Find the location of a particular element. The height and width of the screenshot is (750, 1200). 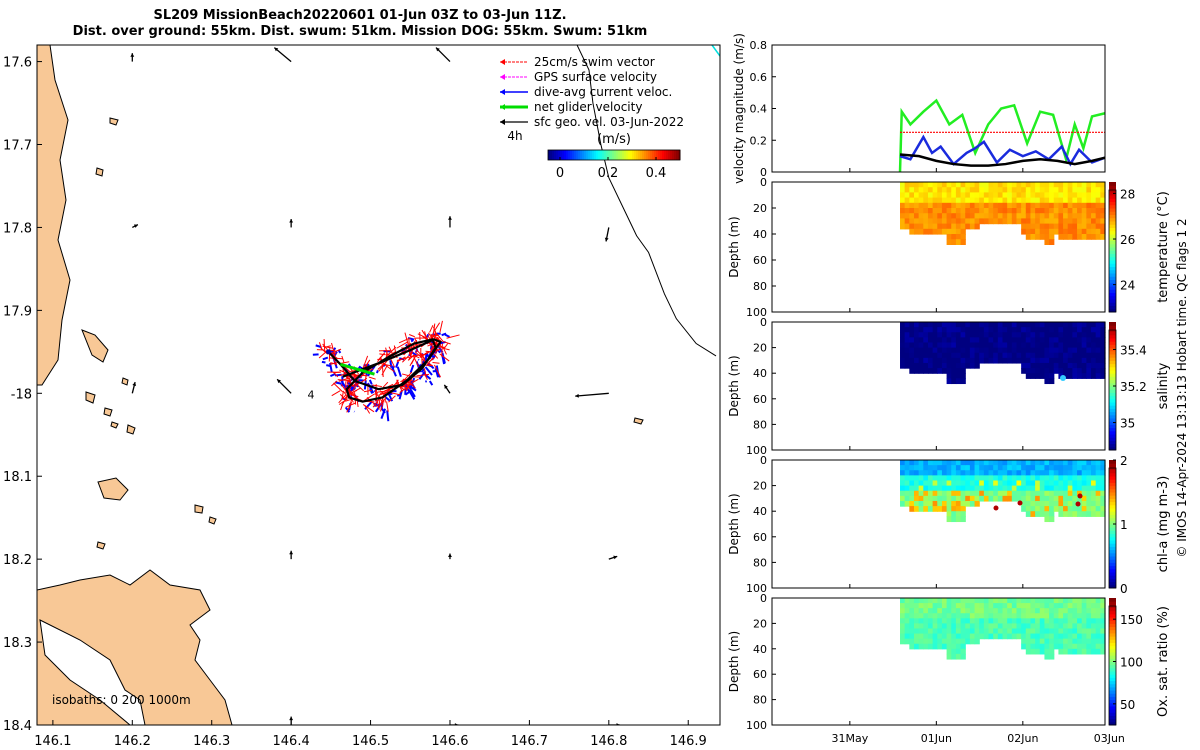

oxygen-cbar-tick-label: 50 is located at coordinates (1127, 705).